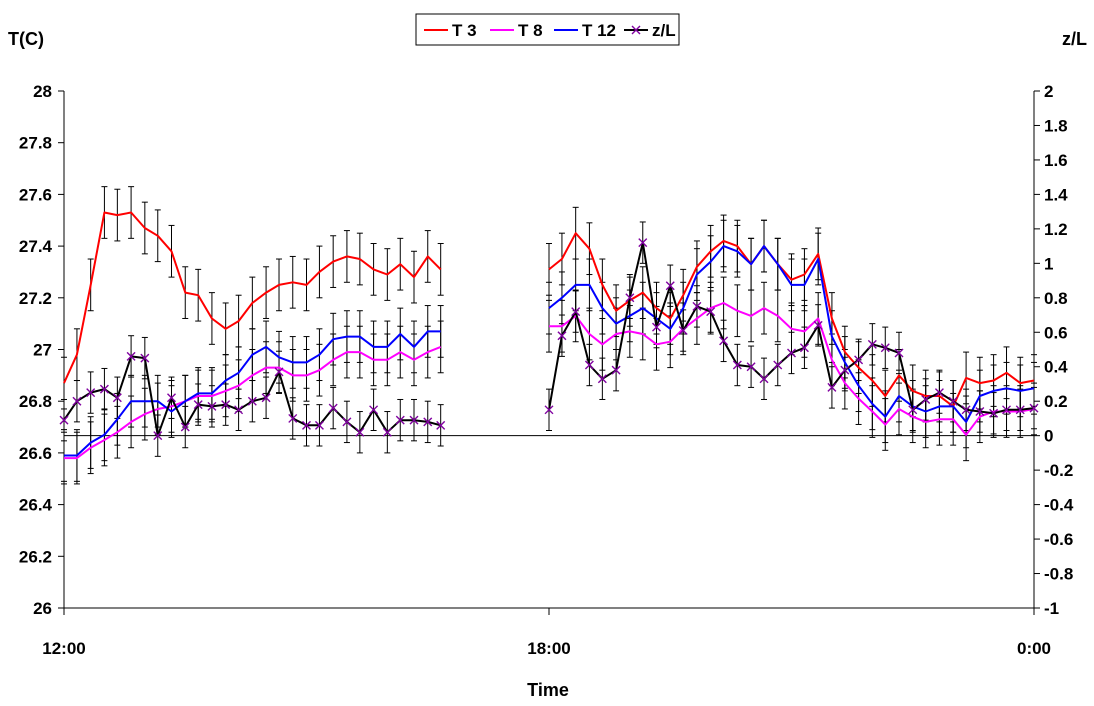  Describe the element at coordinates (42, 91) in the screenshot. I see `y-tick-label: 28` at that location.